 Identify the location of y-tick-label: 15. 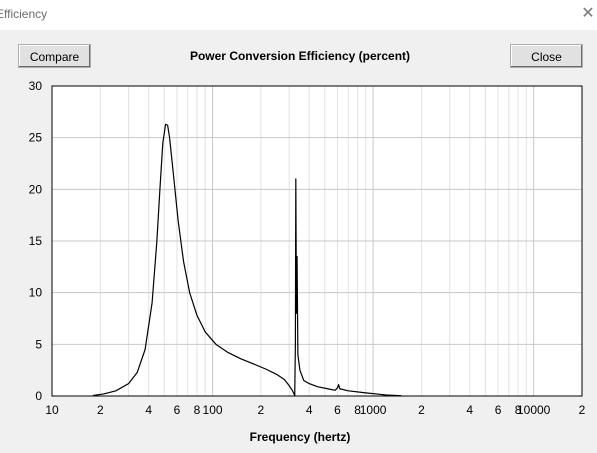
(36, 241).